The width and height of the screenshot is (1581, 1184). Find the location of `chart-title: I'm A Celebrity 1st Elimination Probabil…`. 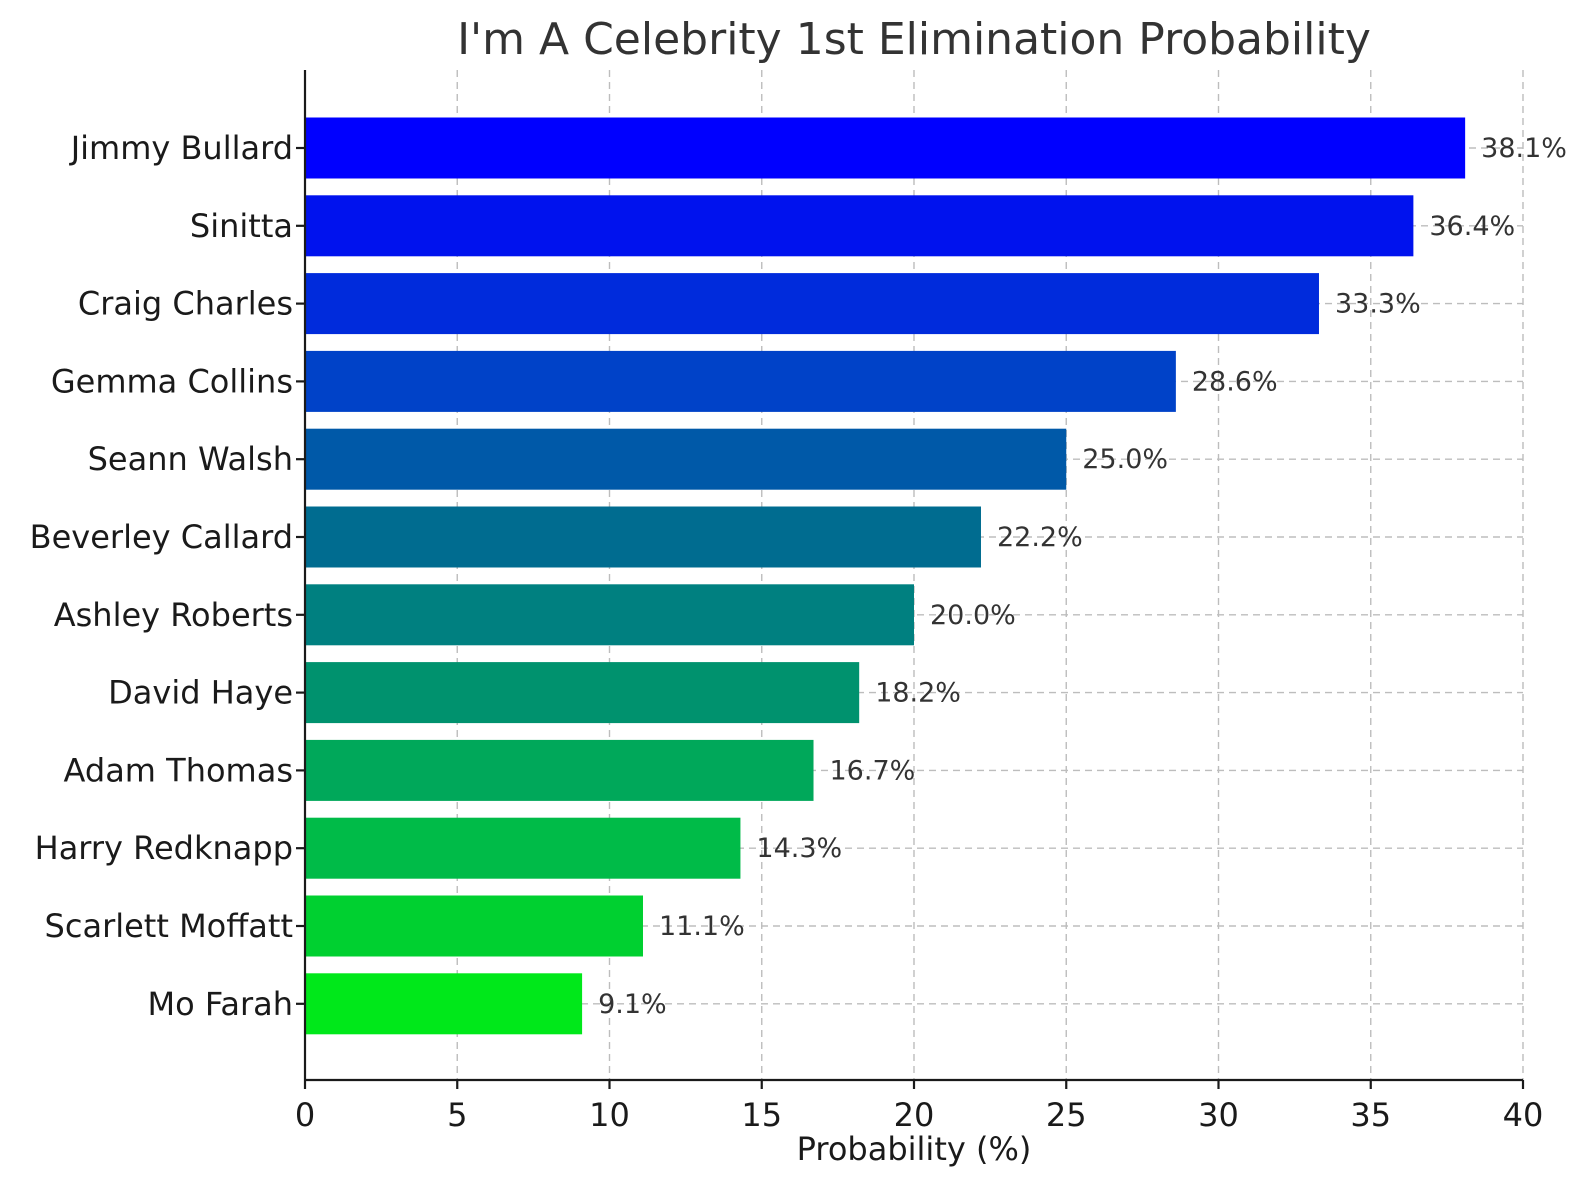

chart-title: I'm A Celebrity 1st Elimination Probabil… is located at coordinates (914, 39).